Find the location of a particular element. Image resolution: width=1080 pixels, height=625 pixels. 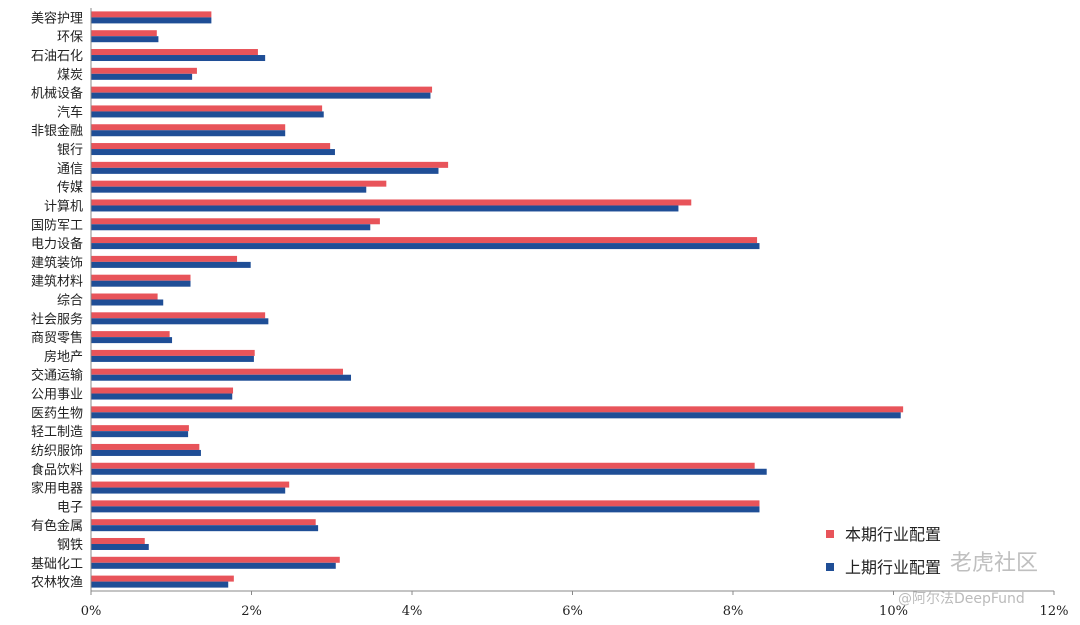

x-tick-label: 12% is located at coordinates (1054, 611).